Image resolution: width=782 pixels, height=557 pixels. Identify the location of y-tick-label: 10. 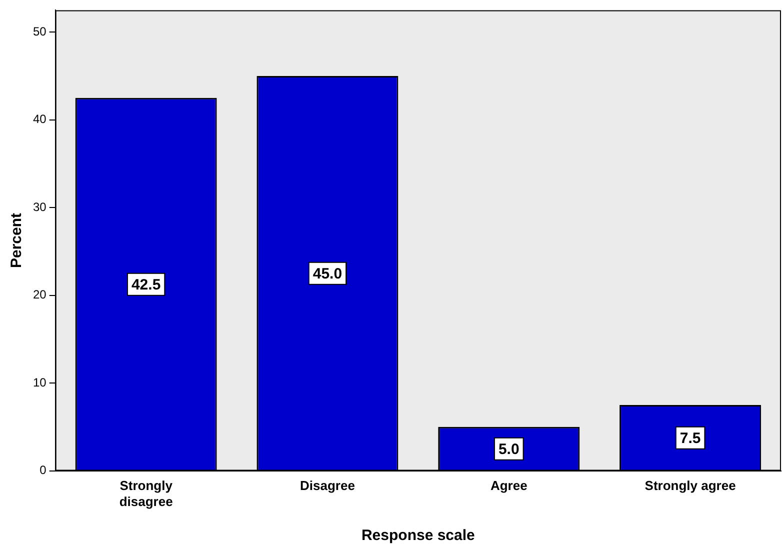
(39, 382).